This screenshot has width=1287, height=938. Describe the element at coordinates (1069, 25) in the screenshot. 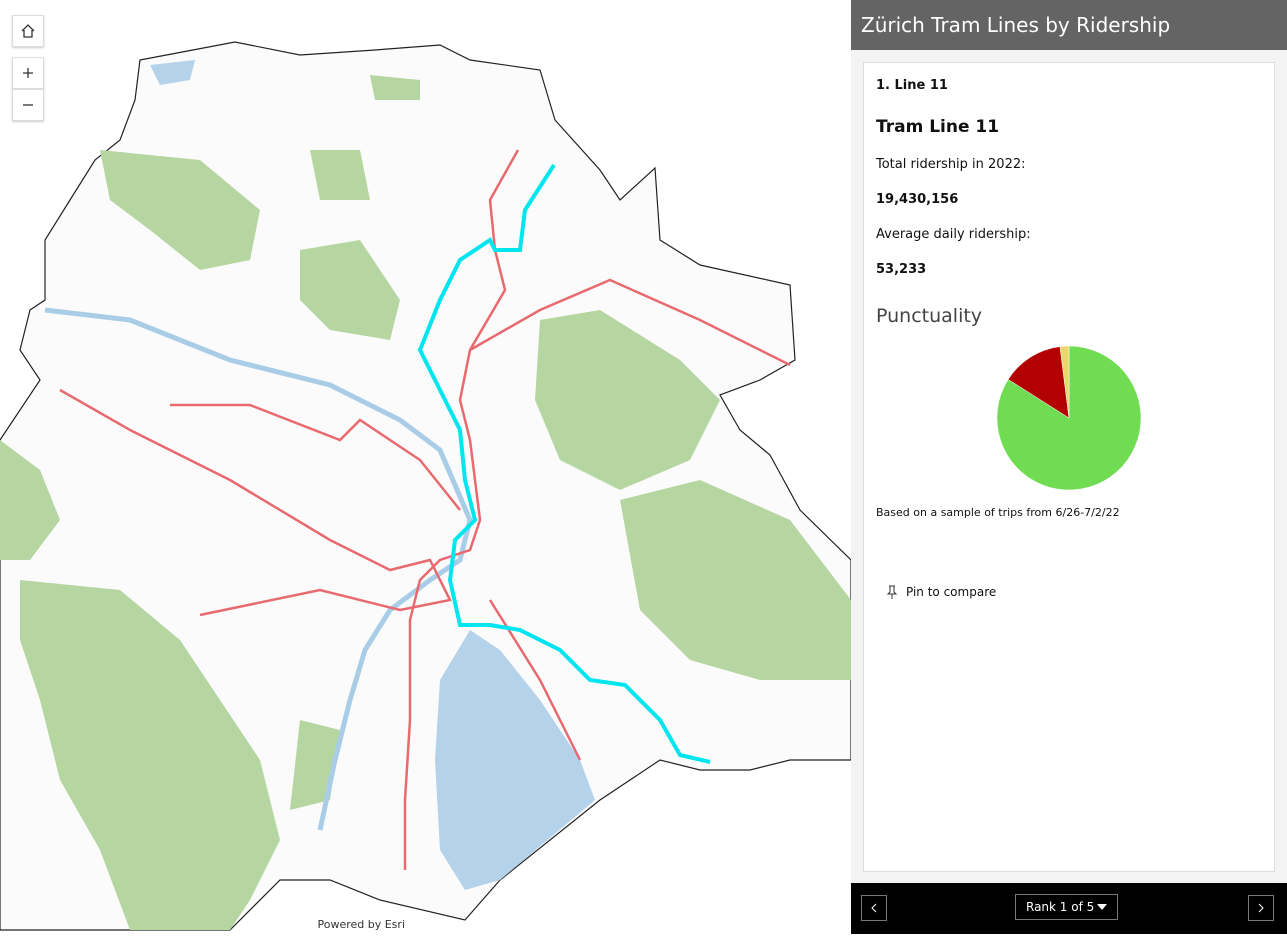

I see `panel-title: Zürich Tram Lines by Ridership` at that location.